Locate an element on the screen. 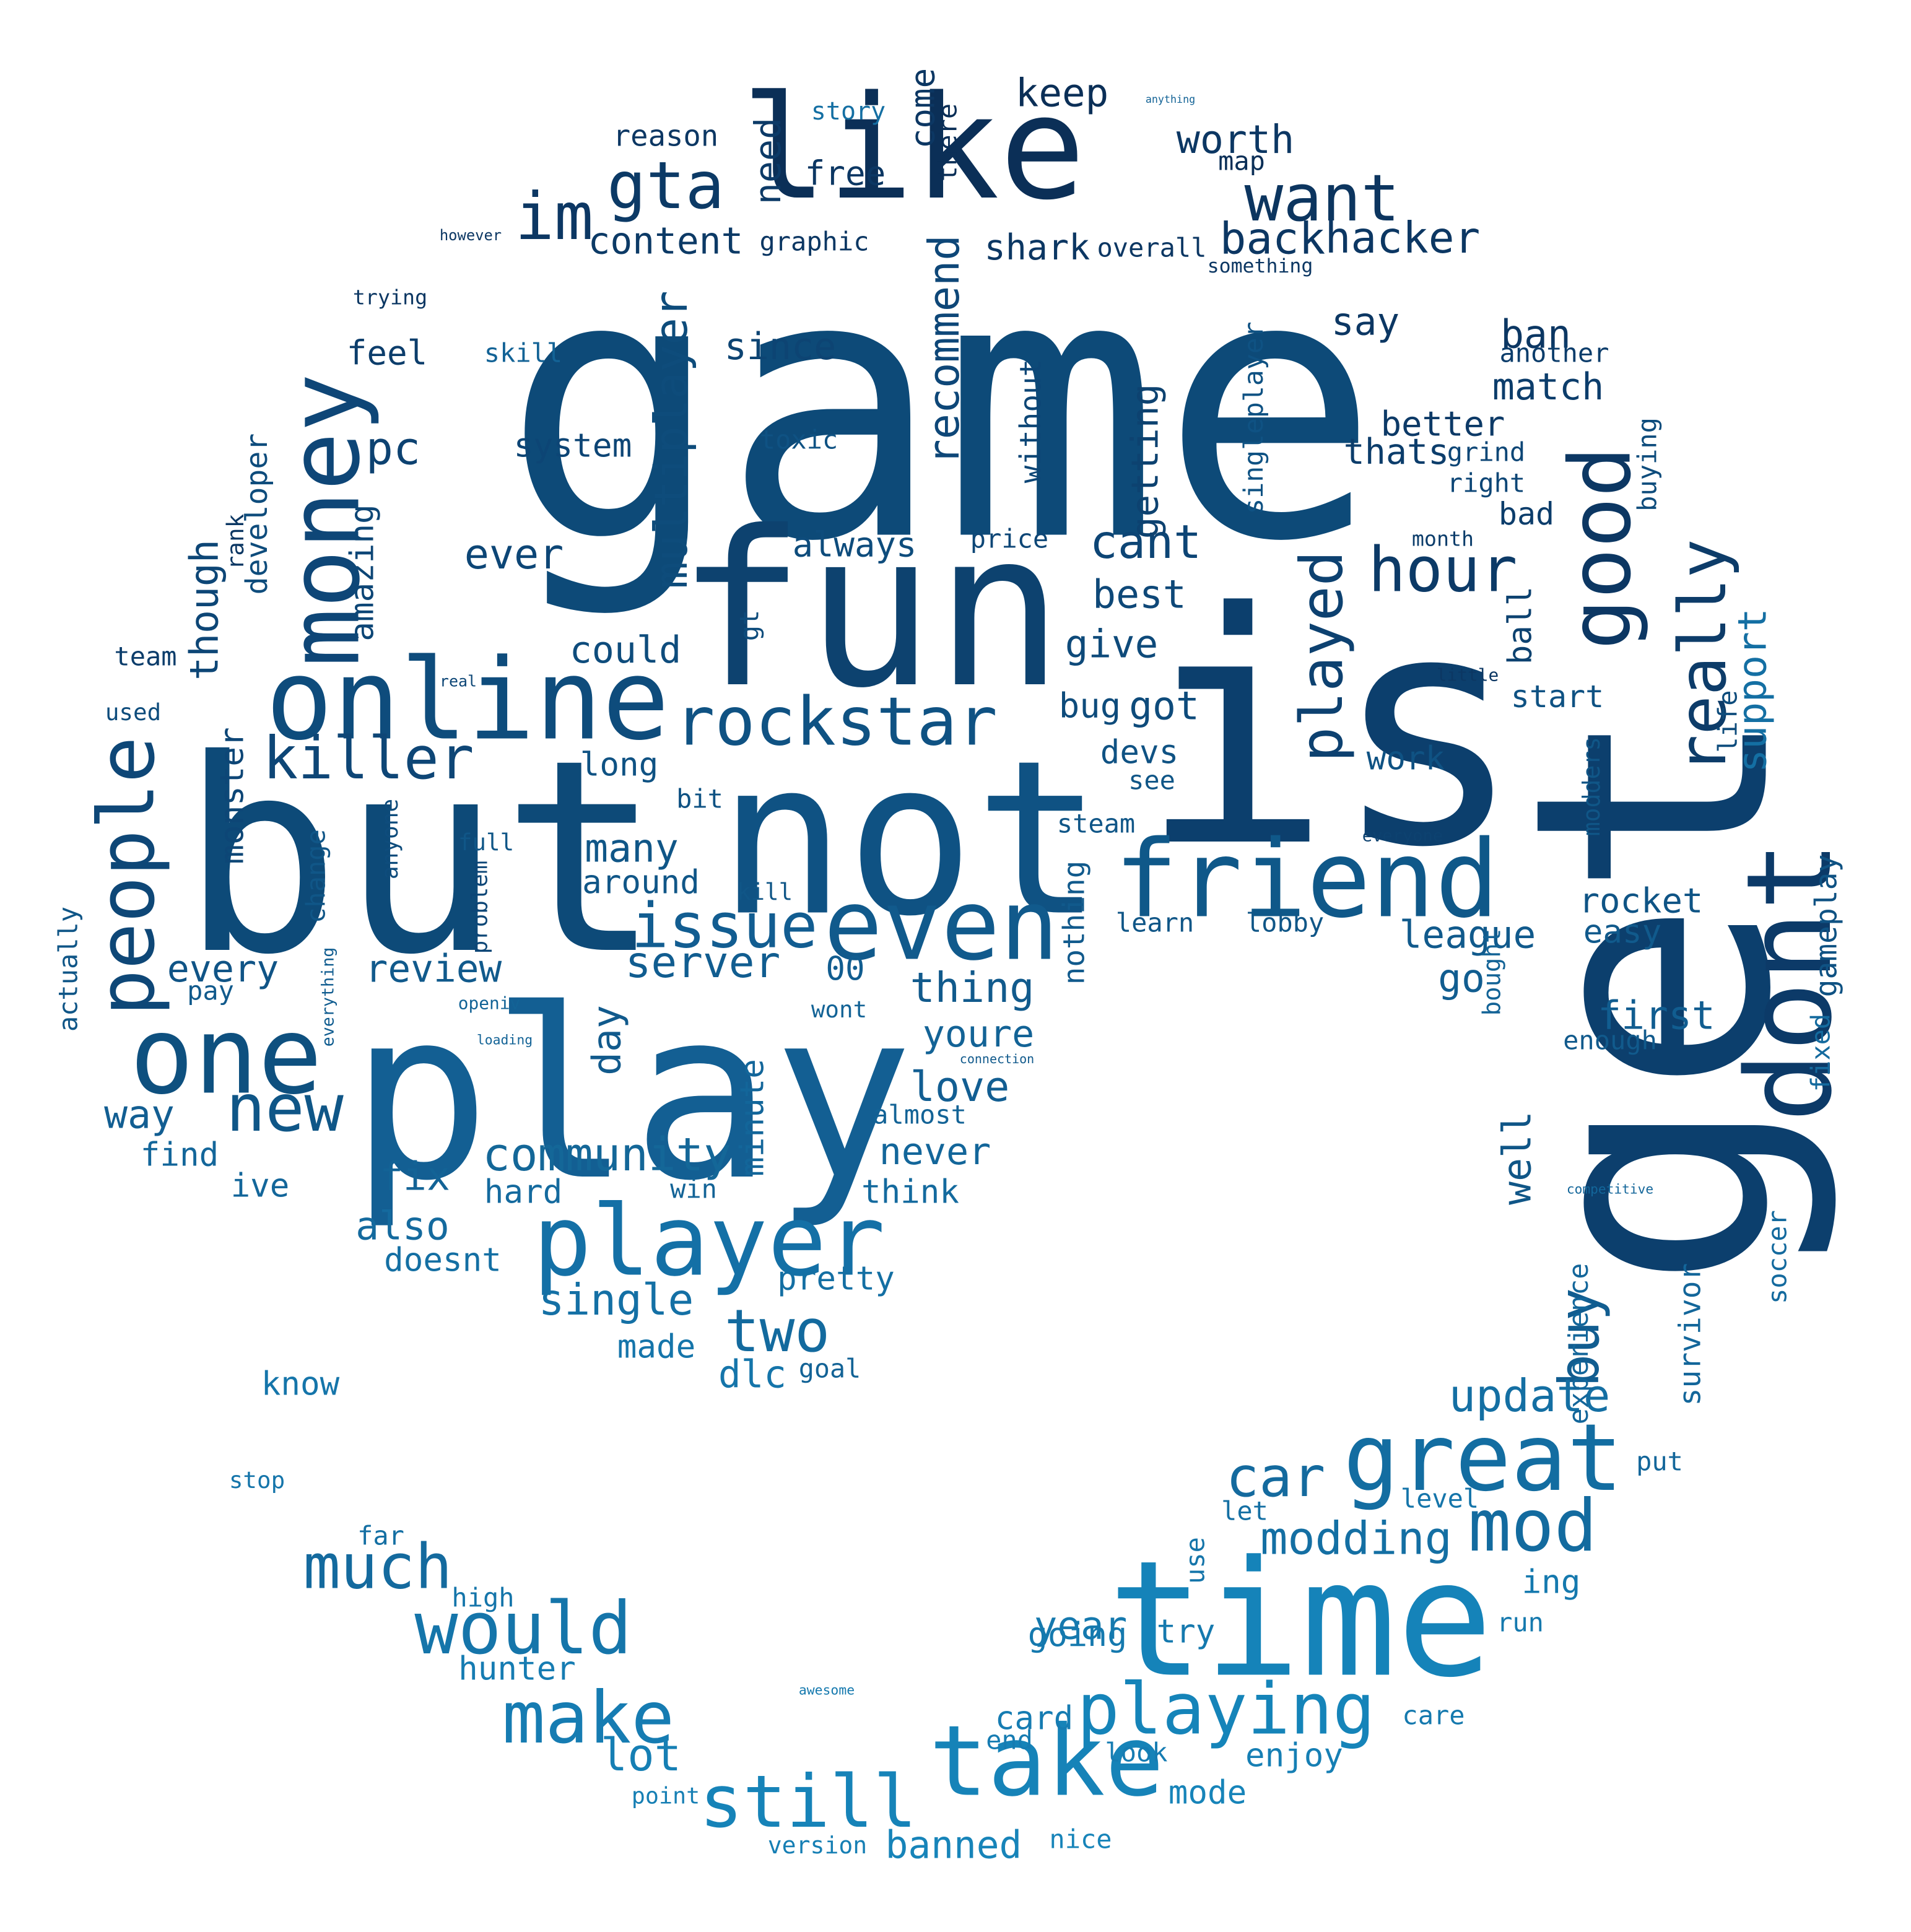 The height and width of the screenshot is (1932, 1911). word-stop: stop is located at coordinates (257, 1480).